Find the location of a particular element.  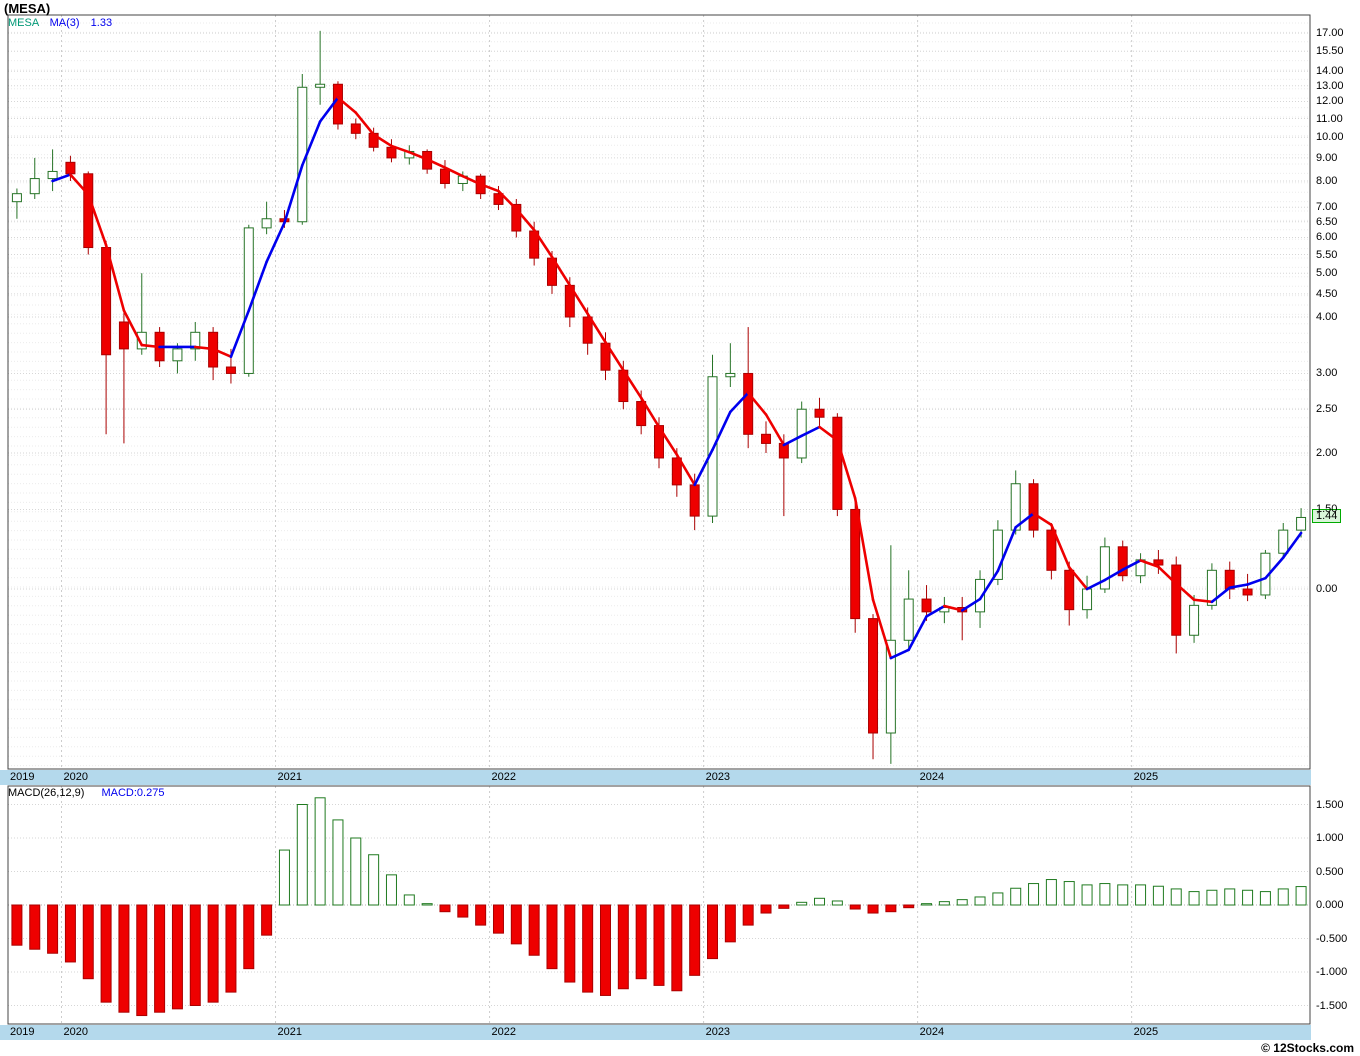

year-label: 2021 is located at coordinates (290, 1032).